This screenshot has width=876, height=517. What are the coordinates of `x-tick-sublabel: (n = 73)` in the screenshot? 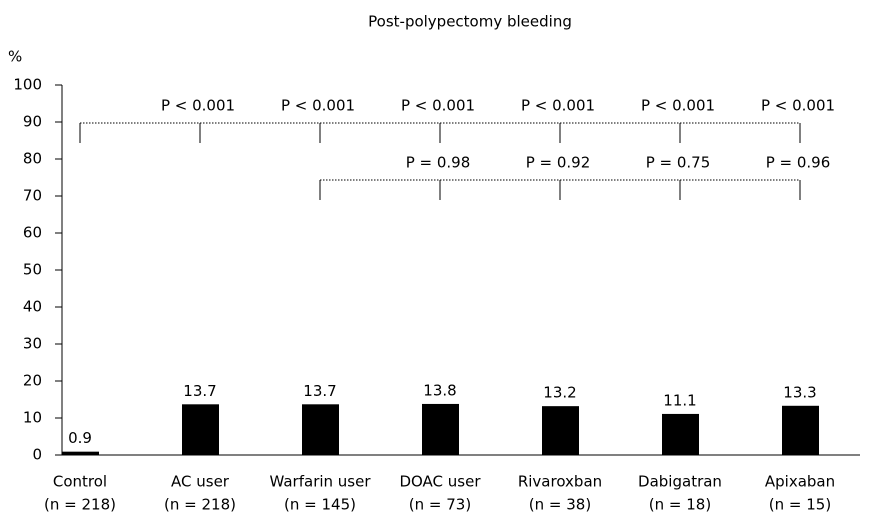 It's located at (440, 505).